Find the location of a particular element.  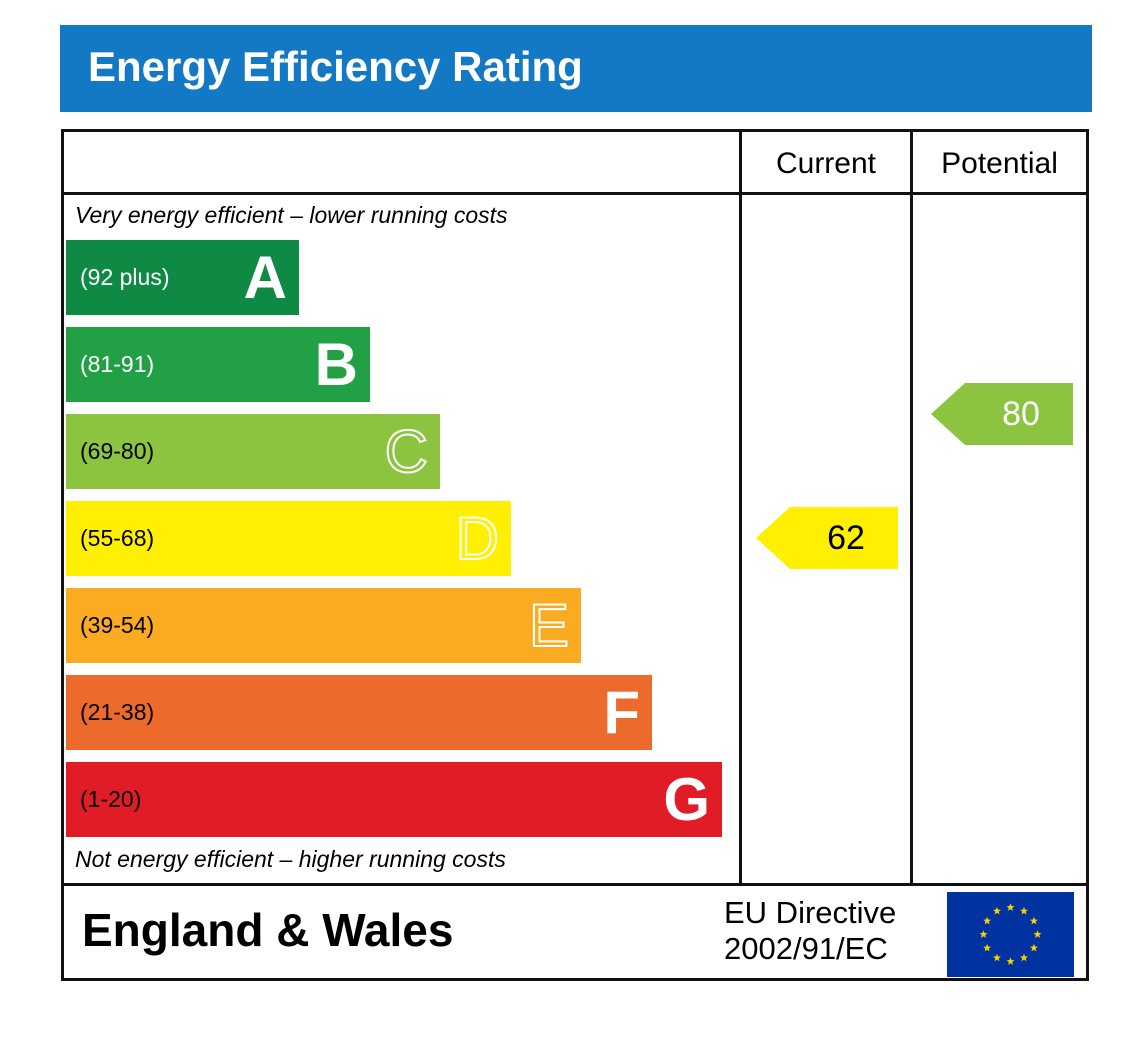

column-header-current: Current is located at coordinates (826, 163).